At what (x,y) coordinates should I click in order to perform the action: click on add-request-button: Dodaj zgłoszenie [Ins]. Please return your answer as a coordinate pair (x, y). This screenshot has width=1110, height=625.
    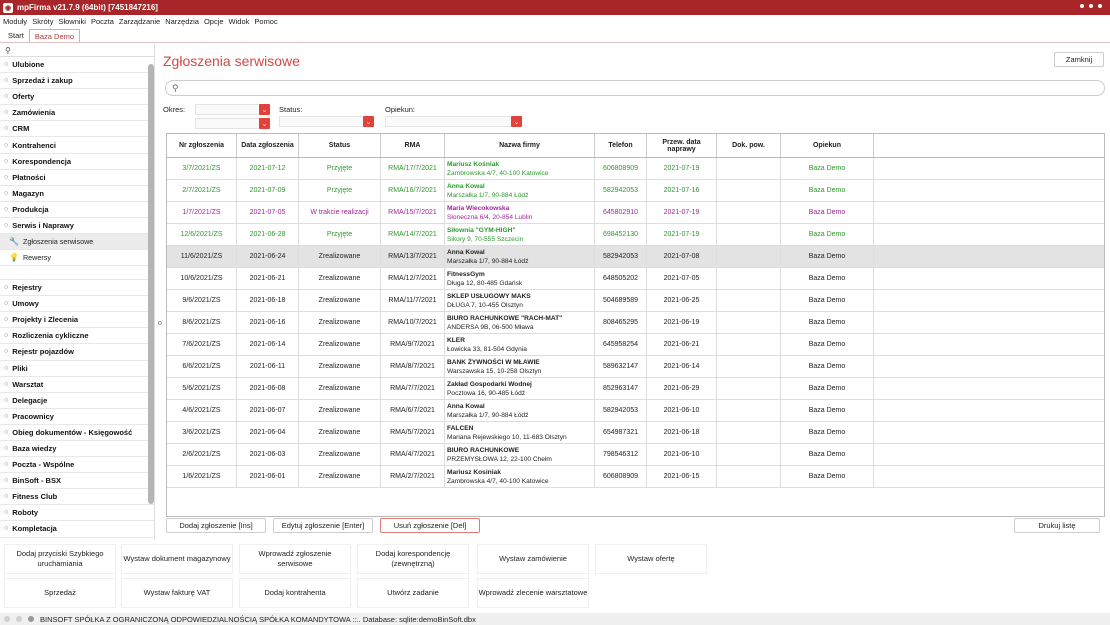
    Looking at the image, I should click on (216, 525).